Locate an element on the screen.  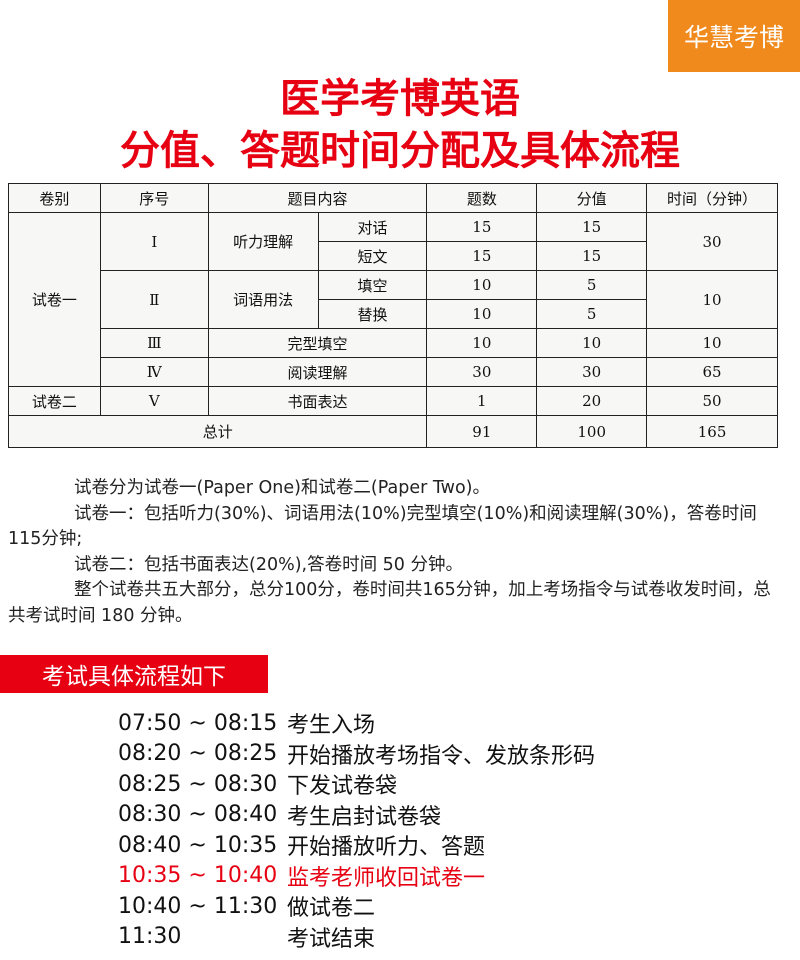
schedule-time: 10:40 ~ 11:30 is located at coordinates (198, 906).